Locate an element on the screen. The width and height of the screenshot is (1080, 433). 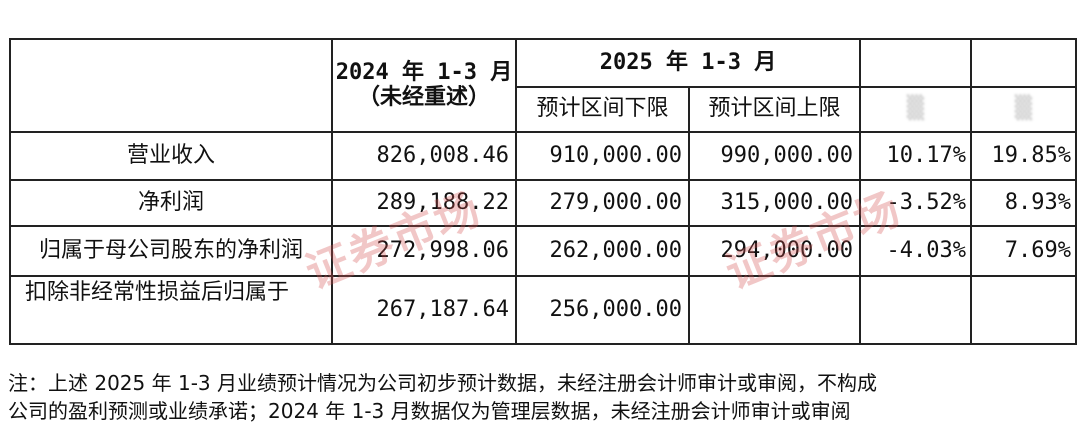
row-label: 归属于母公司股东的净利润 is located at coordinates (171, 251).